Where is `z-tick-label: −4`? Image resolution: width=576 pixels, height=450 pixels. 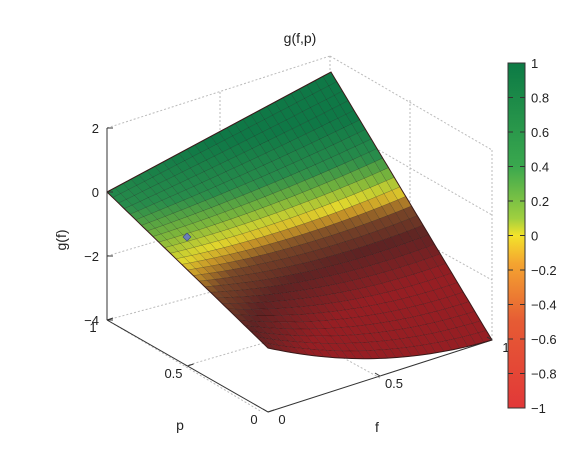 z-tick-label: −4 is located at coordinates (91, 320).